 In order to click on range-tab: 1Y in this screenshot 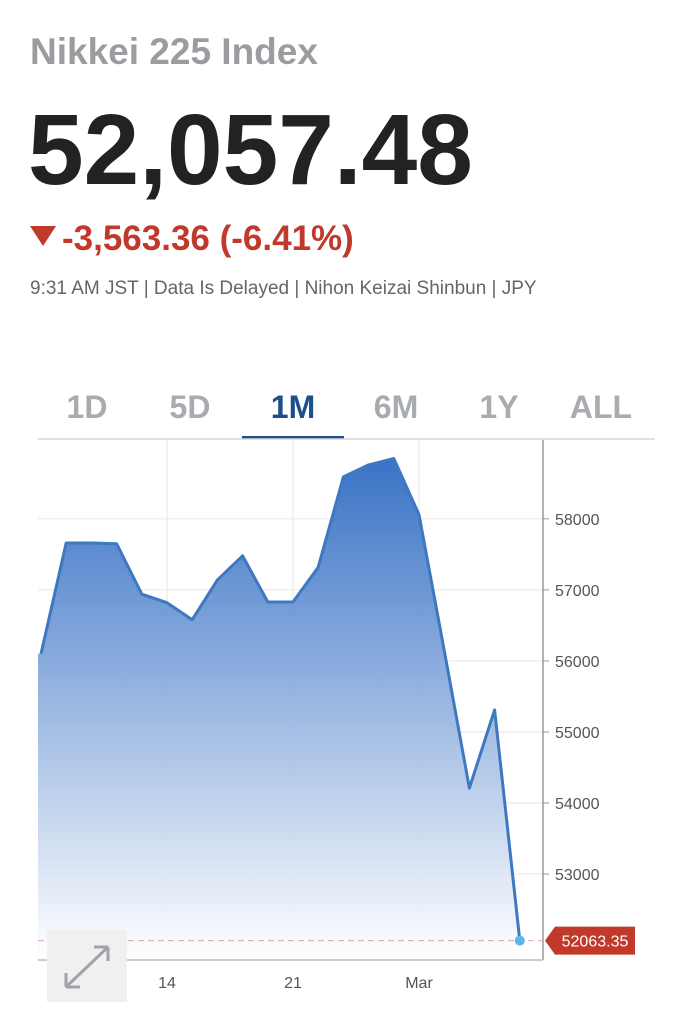, I will do `click(498, 407)`.